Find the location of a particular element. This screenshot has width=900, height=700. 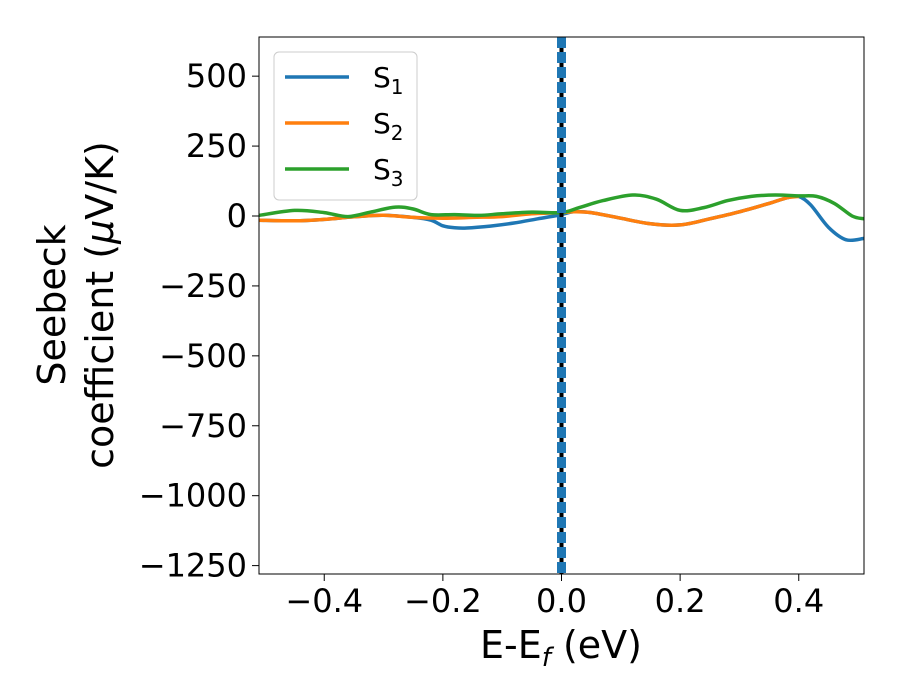

x-tick-label: −0.2 is located at coordinates (443, 601).